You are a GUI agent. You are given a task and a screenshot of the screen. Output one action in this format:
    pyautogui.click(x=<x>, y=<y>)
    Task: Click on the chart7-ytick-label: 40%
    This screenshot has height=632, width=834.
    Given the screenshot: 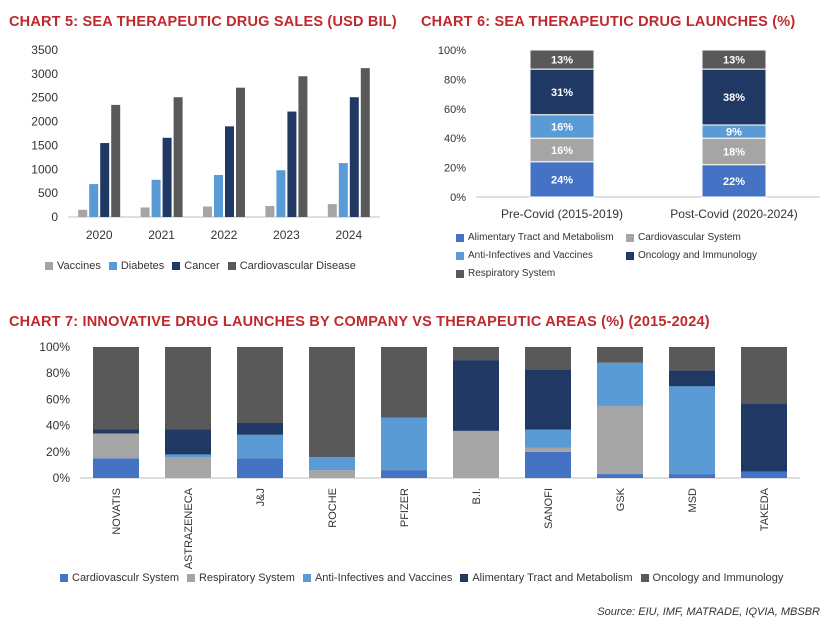 What is the action you would take?
    pyautogui.click(x=58, y=426)
    